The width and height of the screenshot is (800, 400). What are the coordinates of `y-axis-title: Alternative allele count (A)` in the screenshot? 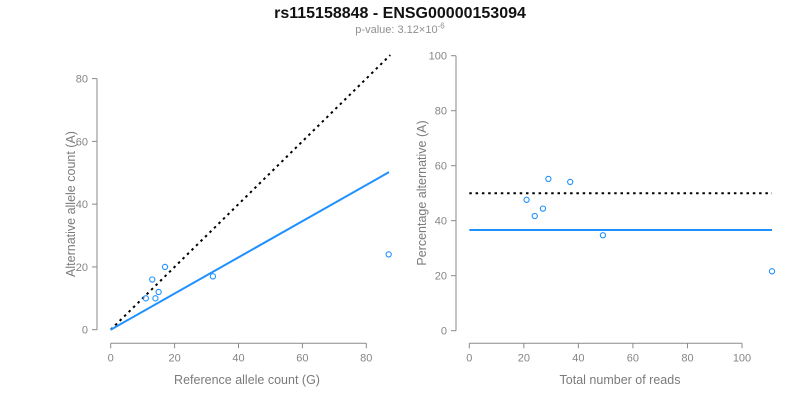 It's located at (71, 204).